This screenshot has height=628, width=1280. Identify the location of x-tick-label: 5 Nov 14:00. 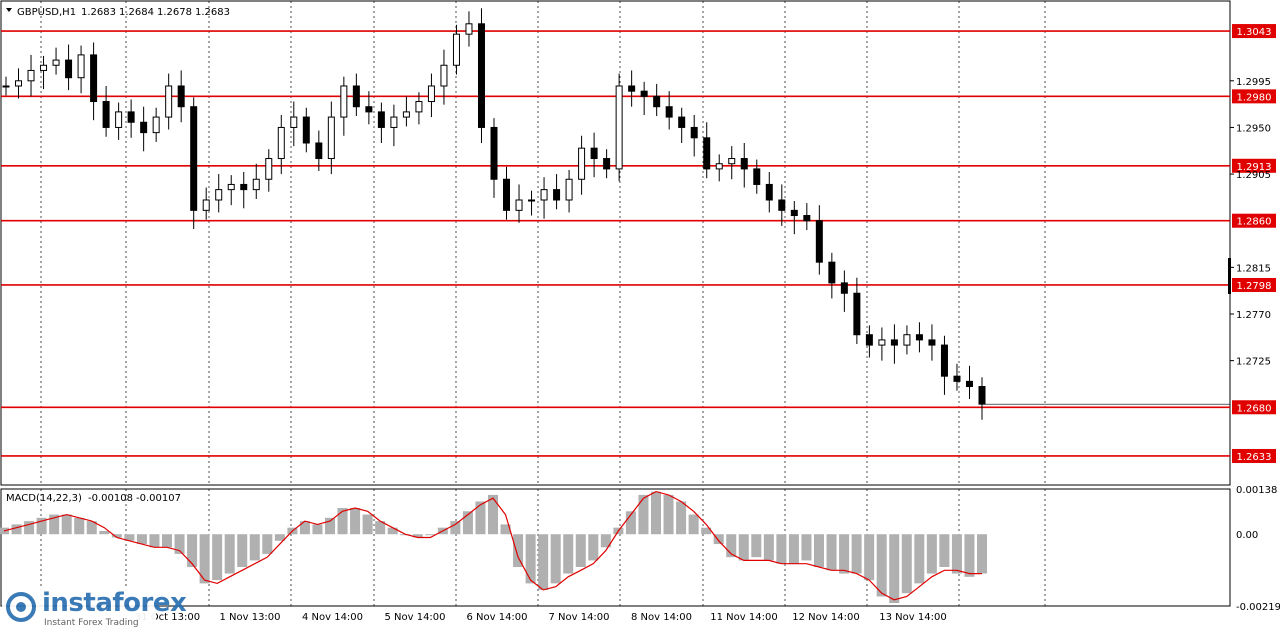
(414, 617).